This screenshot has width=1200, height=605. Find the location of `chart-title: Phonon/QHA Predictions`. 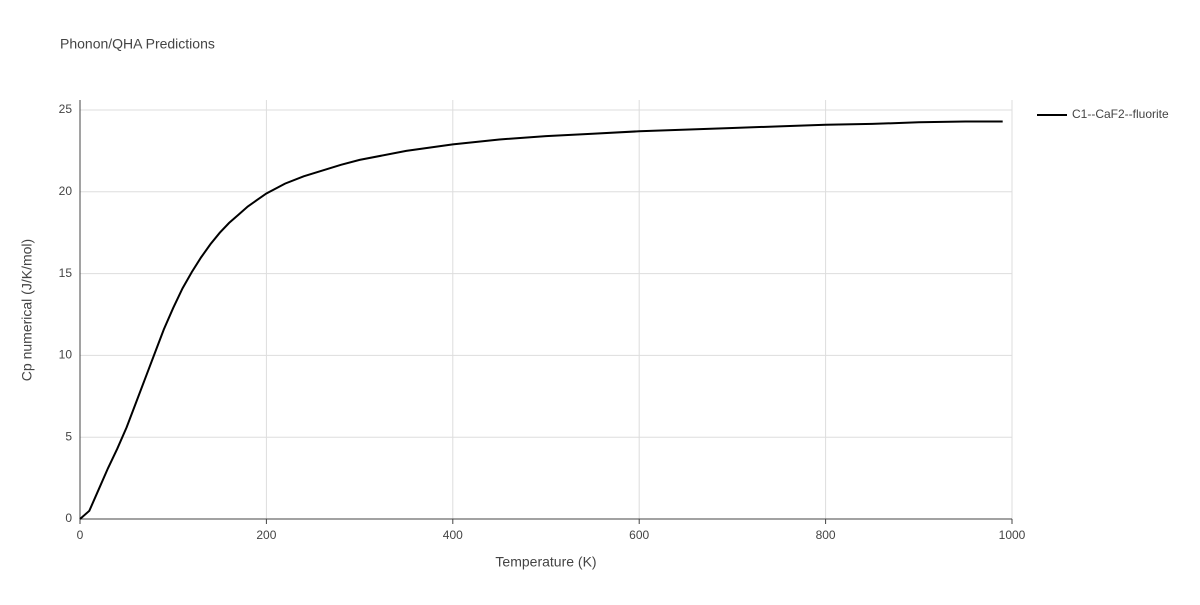

chart-title: Phonon/QHA Predictions is located at coordinates (137, 44).